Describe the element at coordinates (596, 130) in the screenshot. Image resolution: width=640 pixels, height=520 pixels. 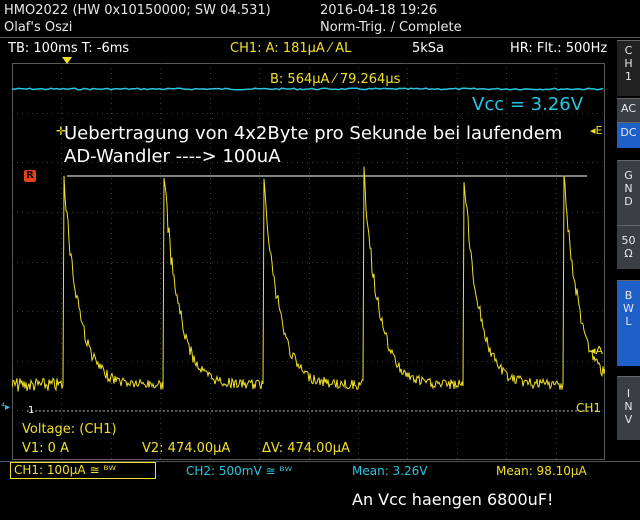
I see `e-marker: ◂E` at that location.